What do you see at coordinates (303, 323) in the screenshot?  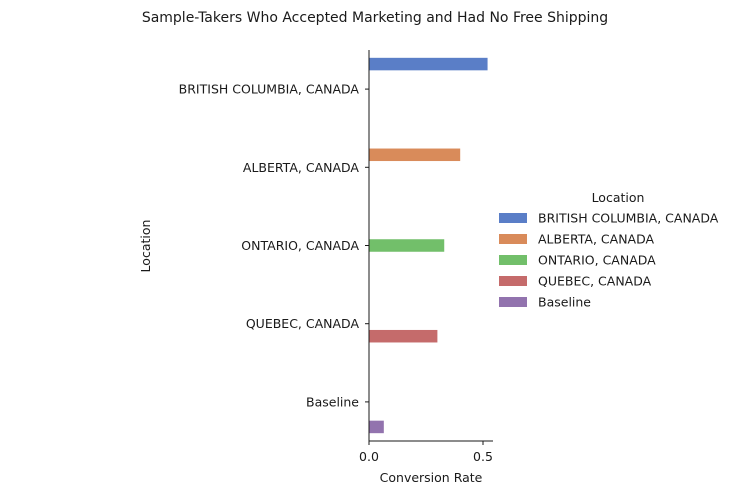 I see `y-tick-label: QUEBEC, CANADA` at bounding box center [303, 323].